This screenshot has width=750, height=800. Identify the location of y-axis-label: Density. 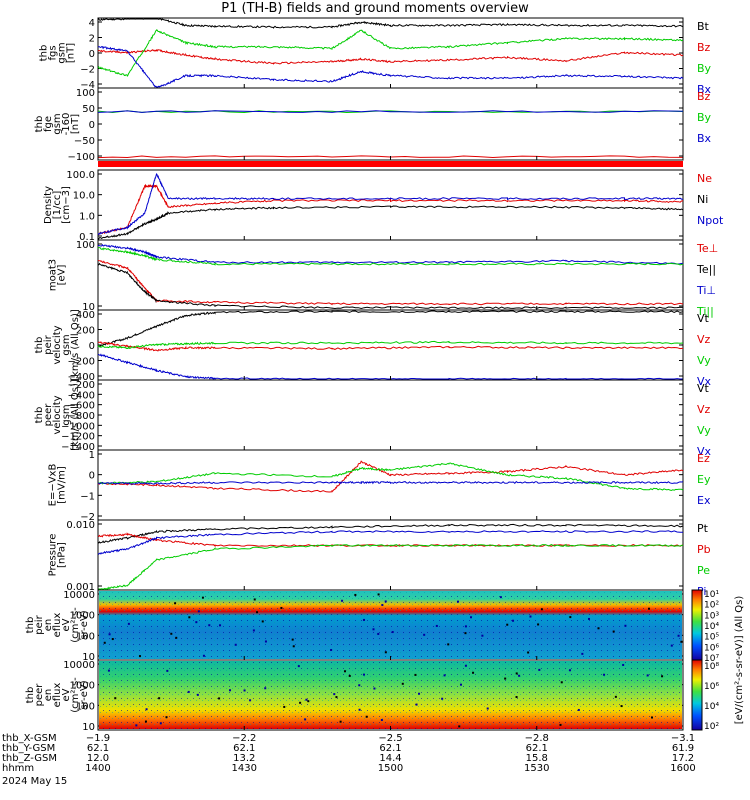
(48, 205).